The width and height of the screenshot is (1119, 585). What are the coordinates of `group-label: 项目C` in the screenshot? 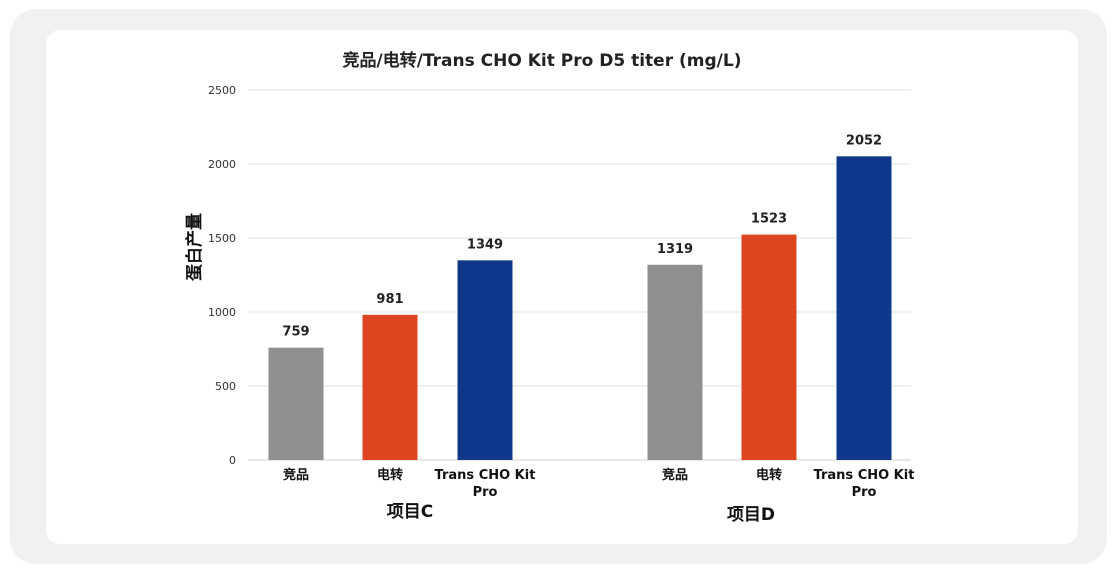 It's located at (410, 512).